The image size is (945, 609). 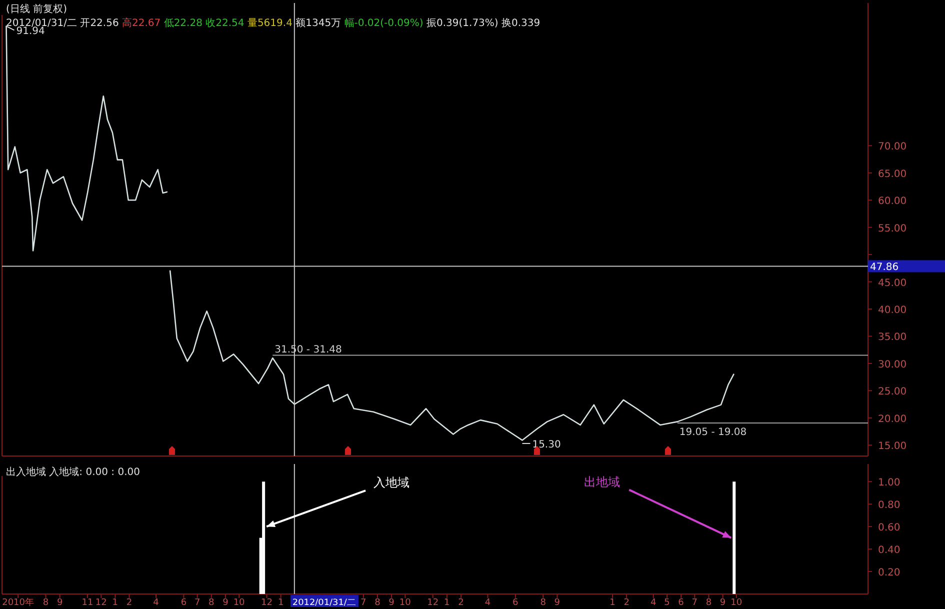 What do you see at coordinates (892, 338) in the screenshot?
I see `y-tick-label: 35.00` at bounding box center [892, 338].